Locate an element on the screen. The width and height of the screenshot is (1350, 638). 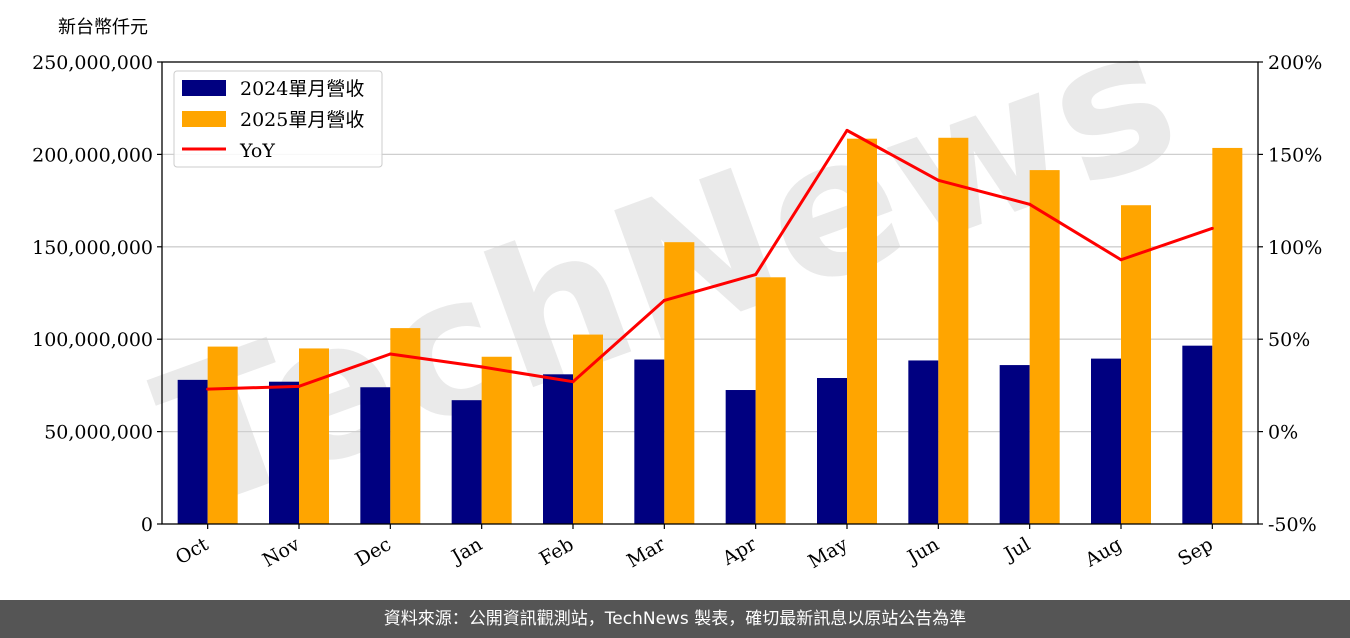
bar-2024-oct is located at coordinates (193, 452).